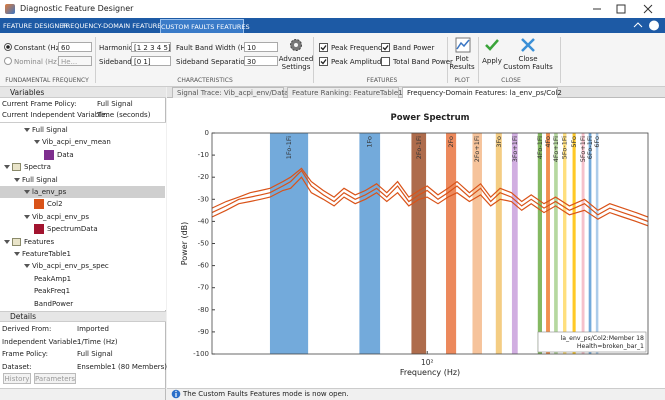  I want to click on tree-item: Vib_acpi_env_ps, so click(61, 216).